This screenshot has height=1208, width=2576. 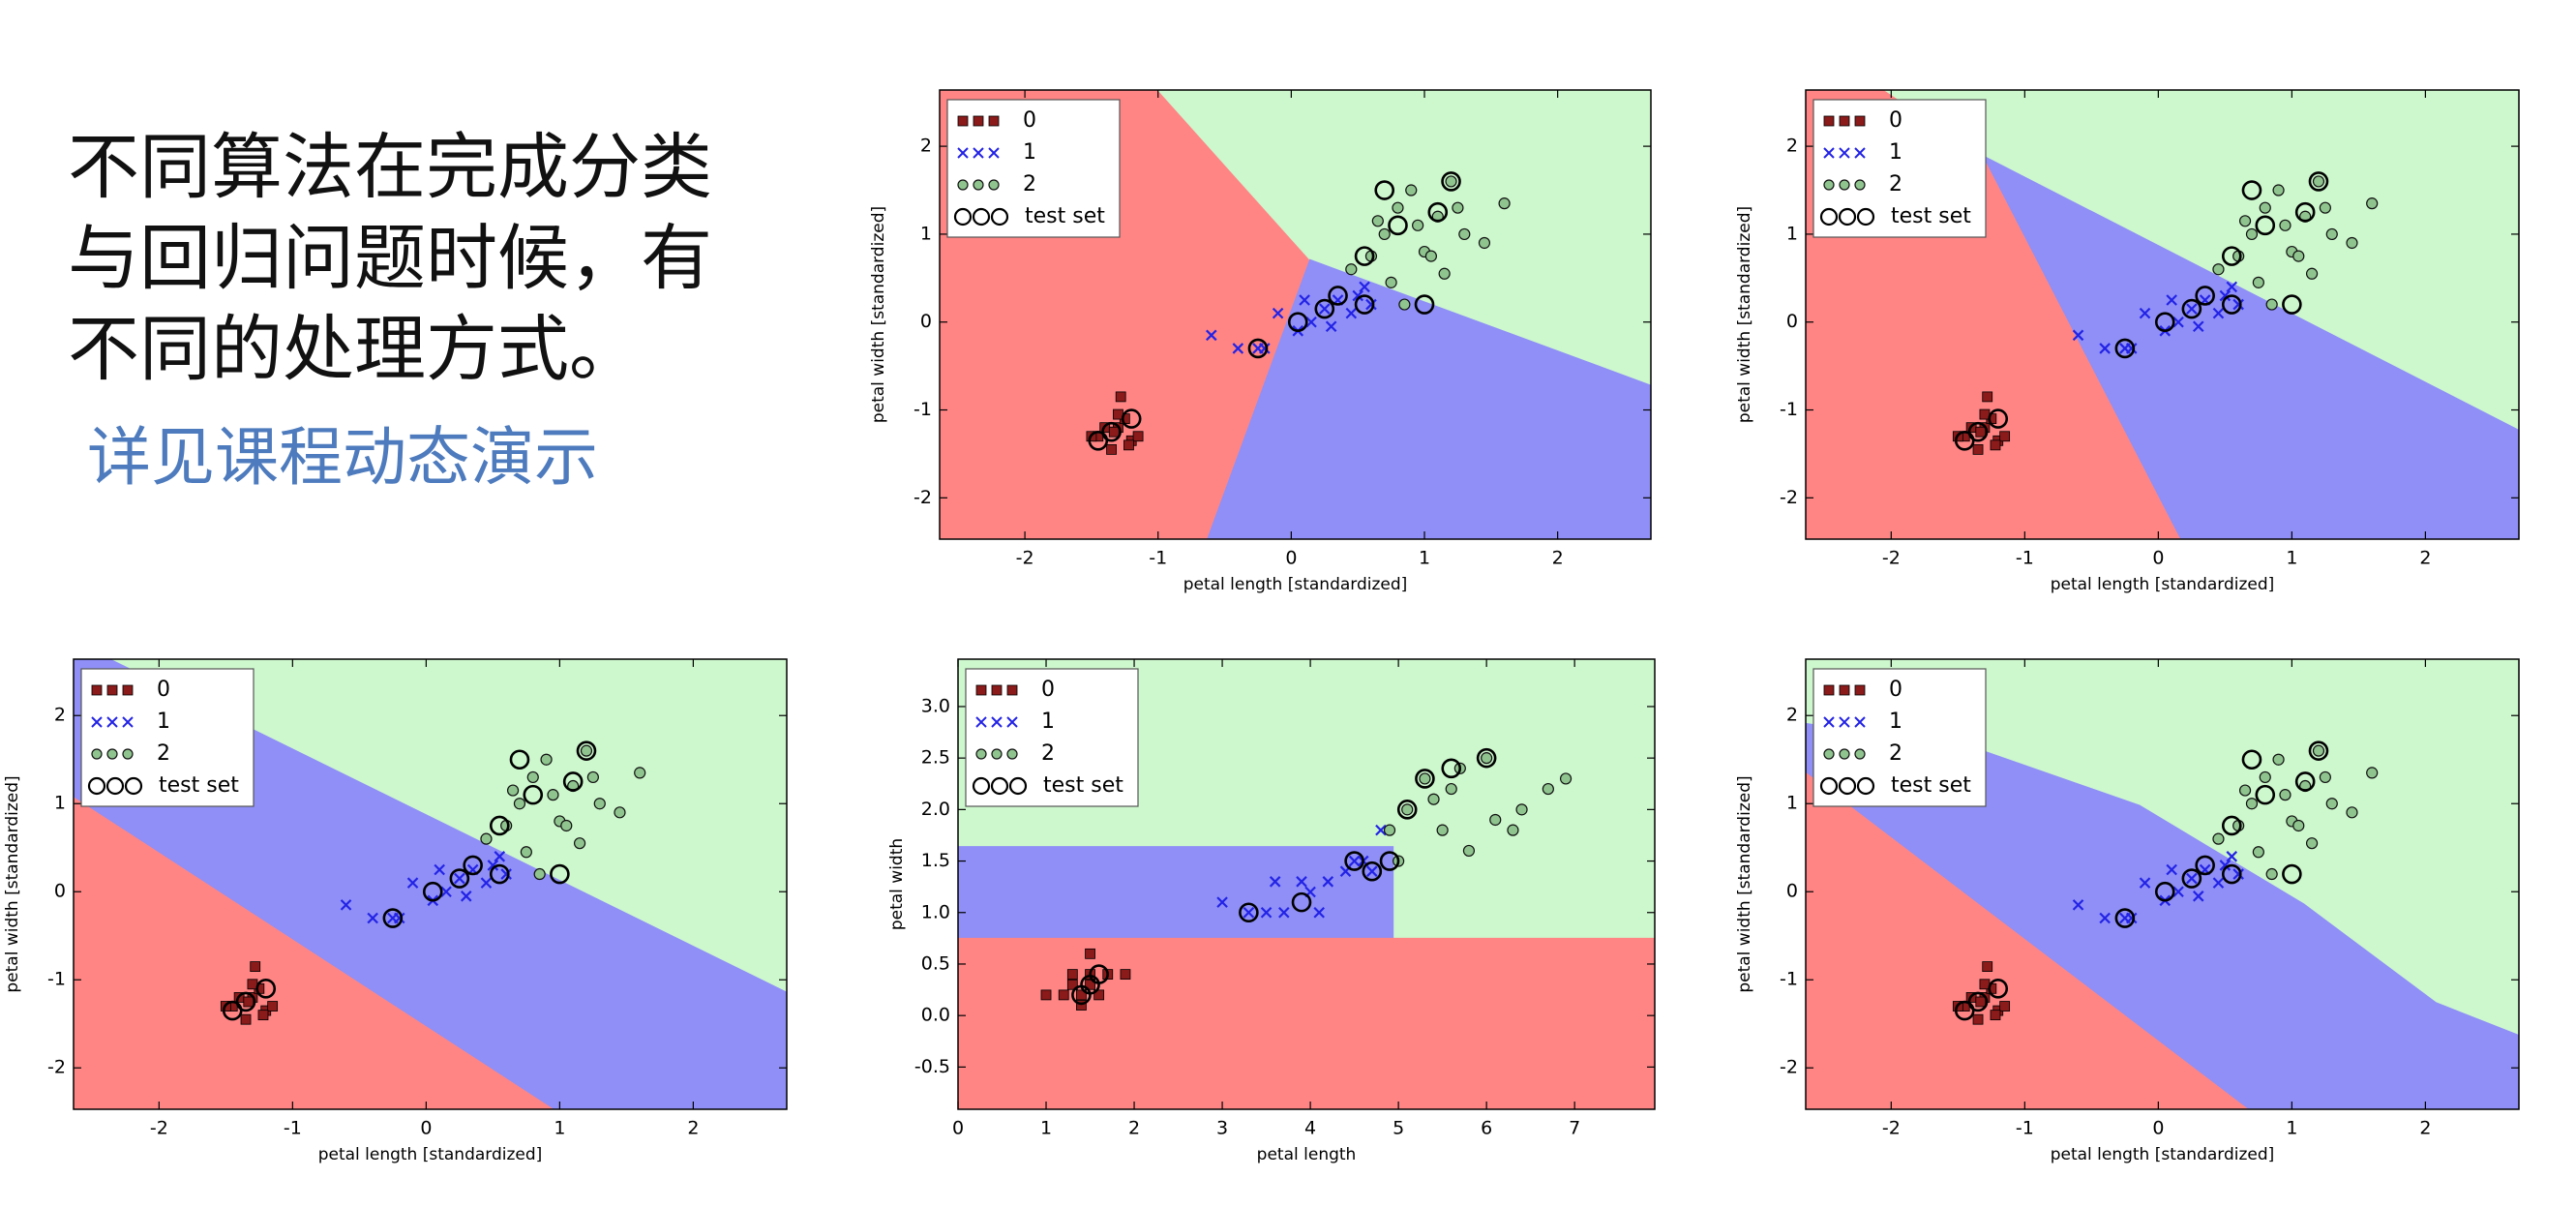 I want to click on slide-title-line: 不同的处理方式。, so click(x=354, y=349).